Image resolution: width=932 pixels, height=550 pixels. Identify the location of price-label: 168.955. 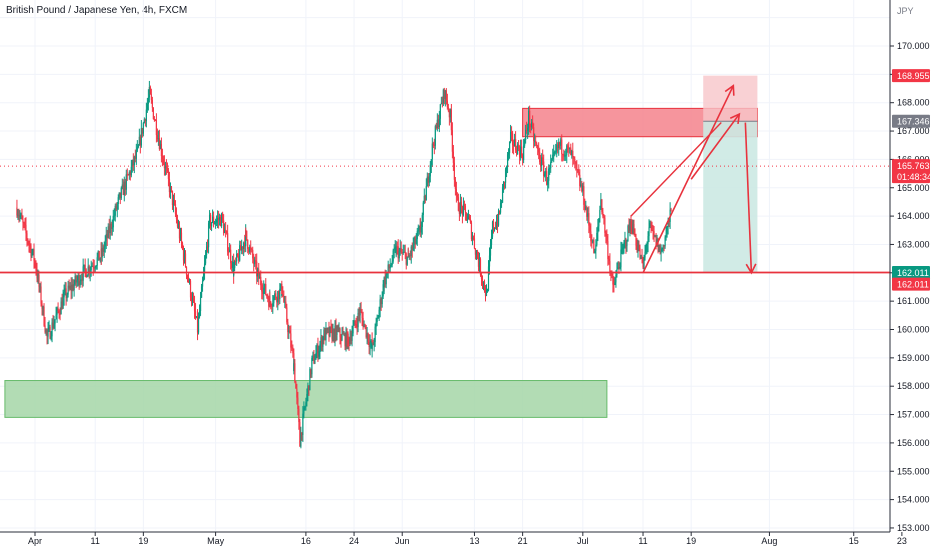
(913, 76).